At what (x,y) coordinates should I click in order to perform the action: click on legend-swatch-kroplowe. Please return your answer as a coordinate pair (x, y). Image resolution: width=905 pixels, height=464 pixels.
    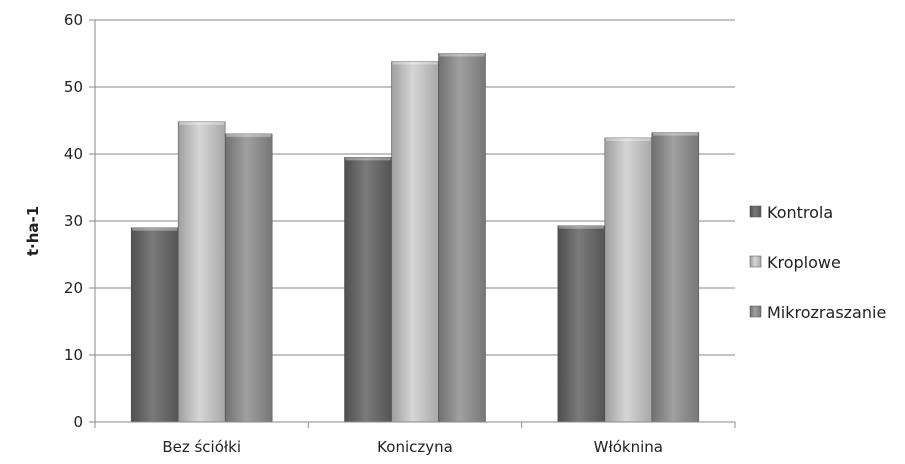
    Looking at the image, I should click on (755, 261).